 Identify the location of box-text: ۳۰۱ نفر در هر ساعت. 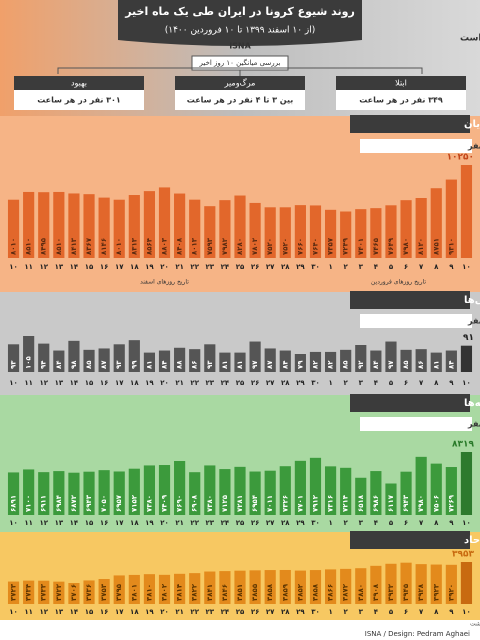
(79, 100).